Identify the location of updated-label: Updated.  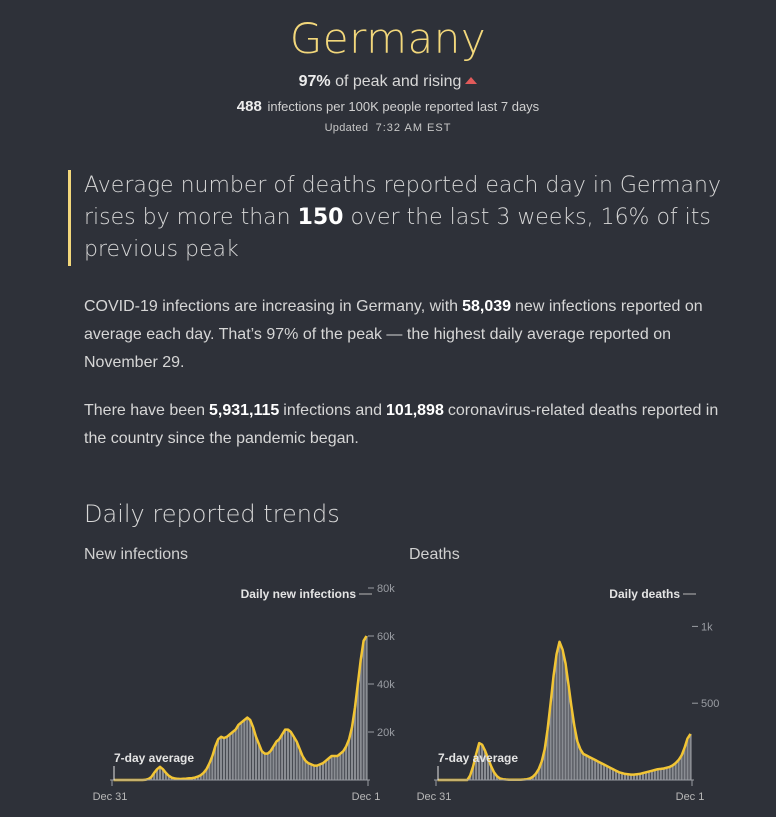
(346, 128).